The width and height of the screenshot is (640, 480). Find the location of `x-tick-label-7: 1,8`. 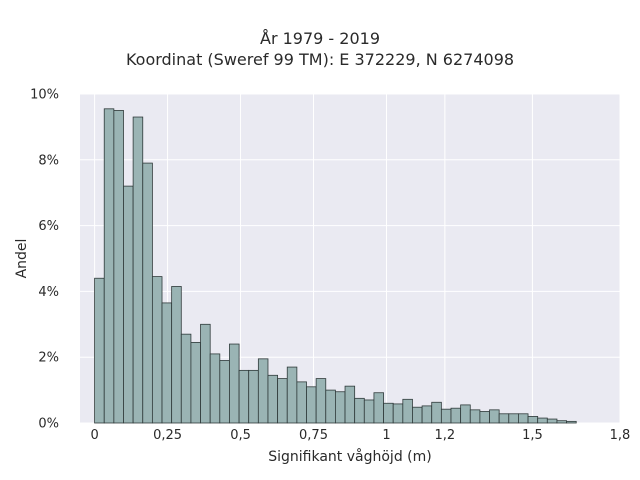

x-tick-label-7: 1,8 is located at coordinates (620, 435).